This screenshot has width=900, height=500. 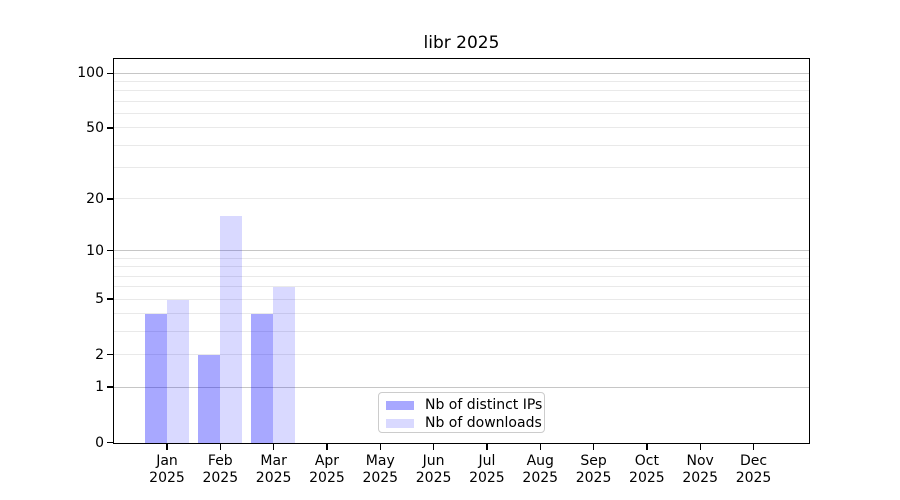 I want to click on x-tick-label: Jun 2025, so click(x=434, y=470).